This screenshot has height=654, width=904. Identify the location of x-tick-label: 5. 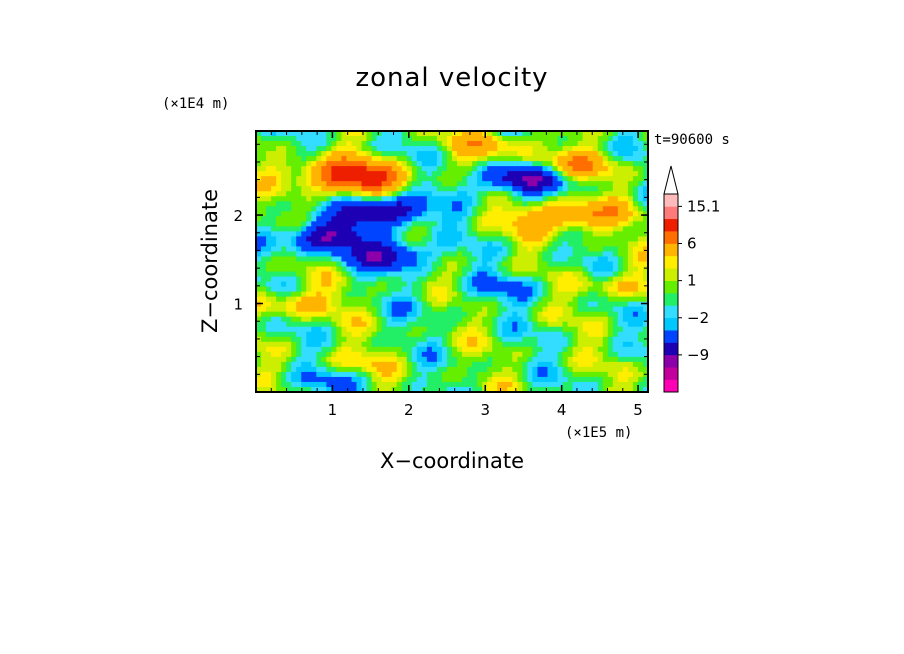
(638, 410).